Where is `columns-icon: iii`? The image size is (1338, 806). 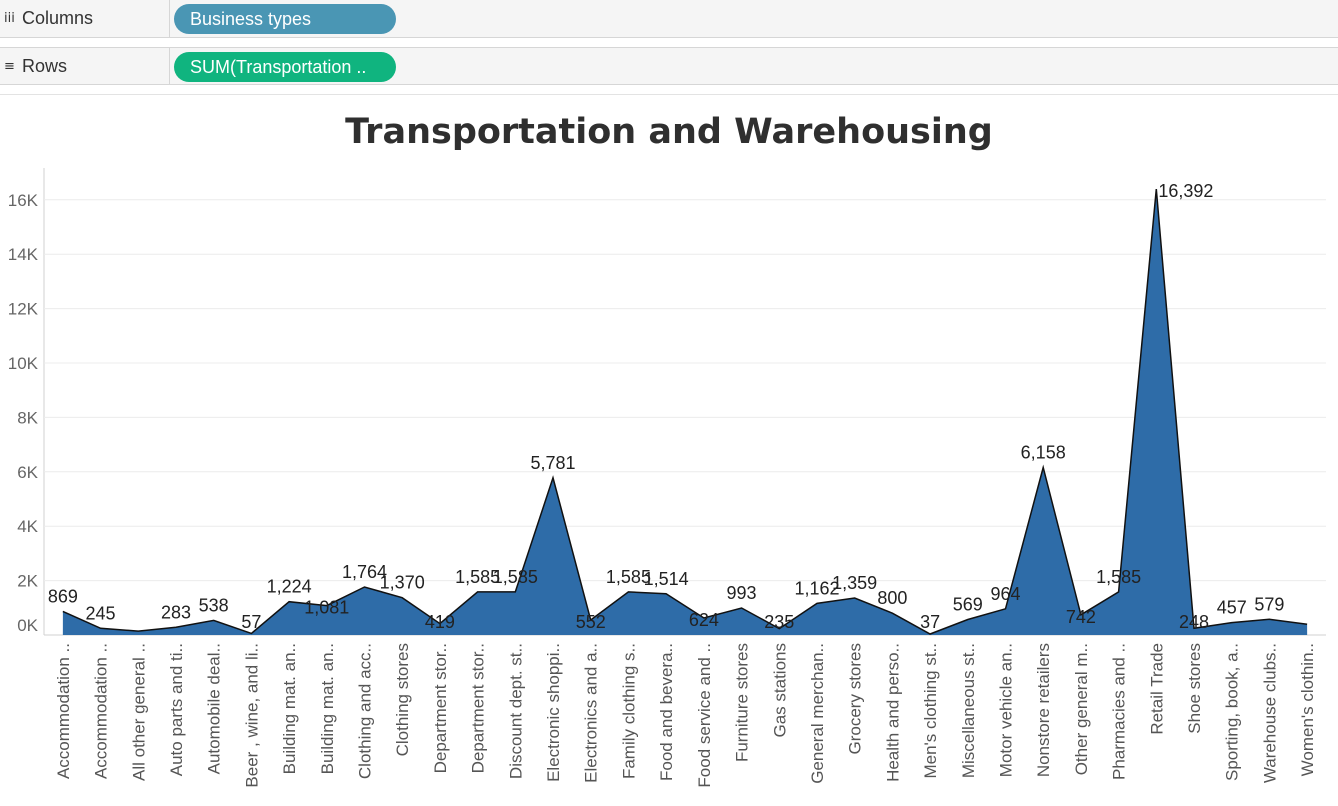
columns-icon: iii is located at coordinates (9, 18).